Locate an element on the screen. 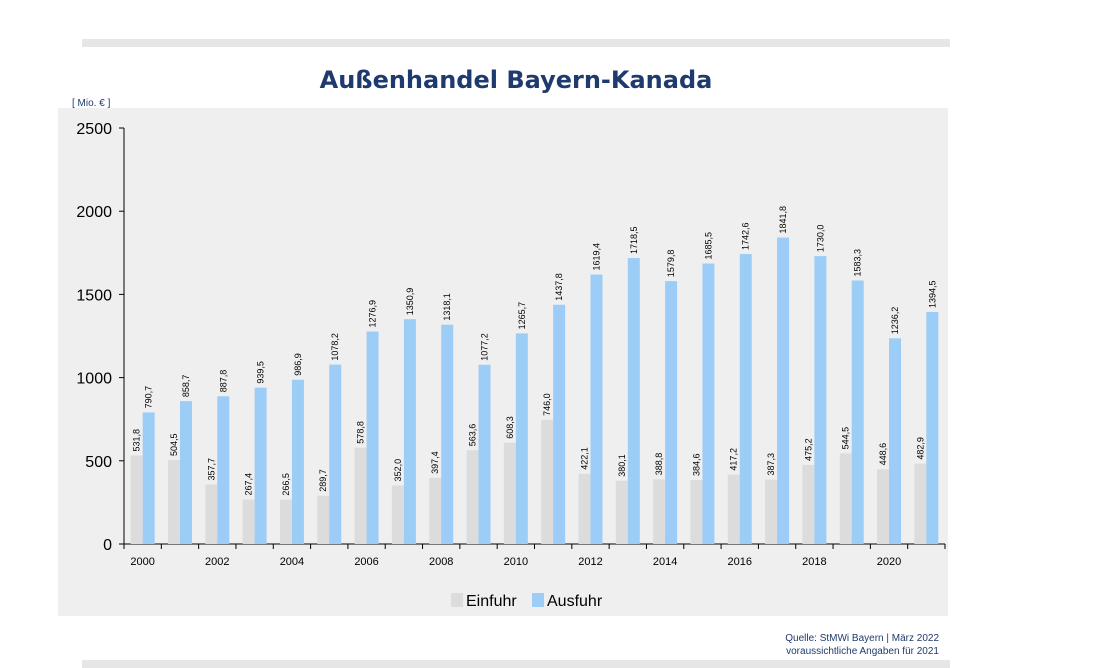  data-label: 1394,5 is located at coordinates (932, 294).